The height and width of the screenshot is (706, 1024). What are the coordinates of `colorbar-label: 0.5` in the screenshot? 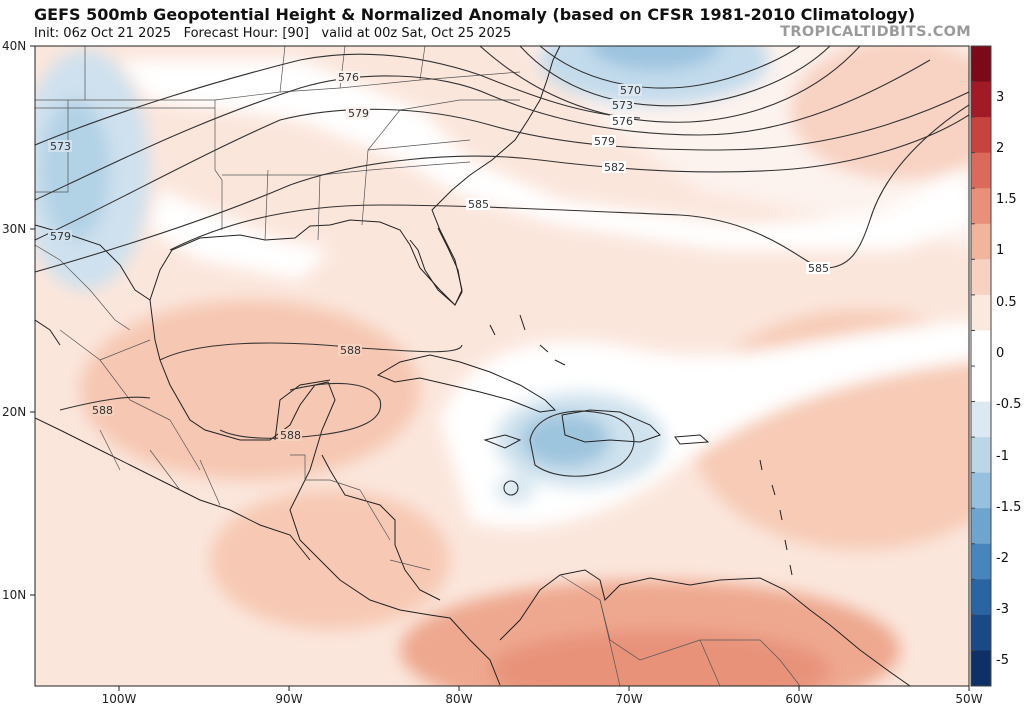 It's located at (1006, 302).